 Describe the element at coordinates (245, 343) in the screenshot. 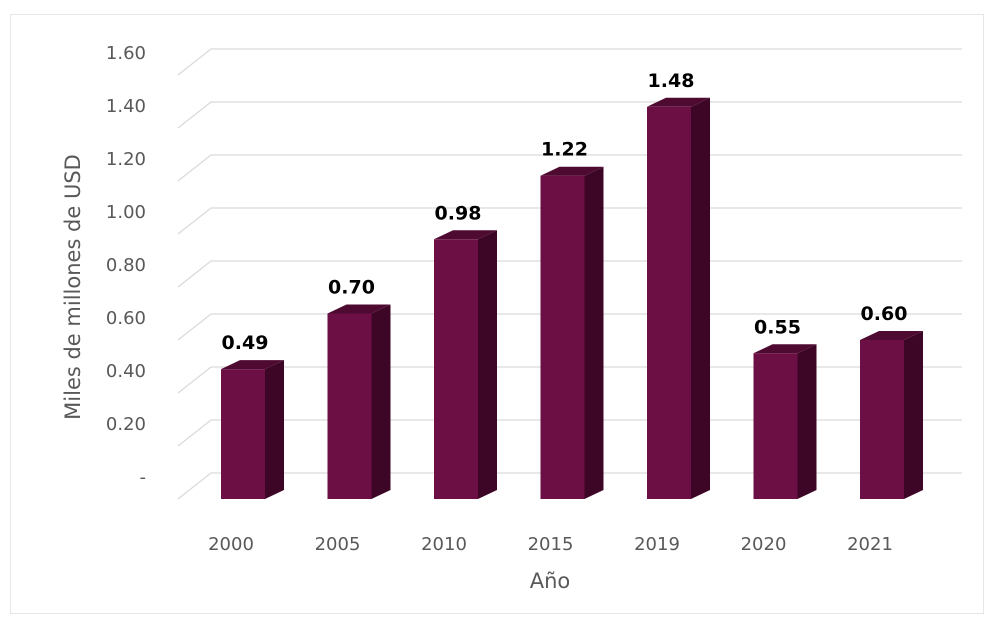

I see `data-label: 0.49` at that location.